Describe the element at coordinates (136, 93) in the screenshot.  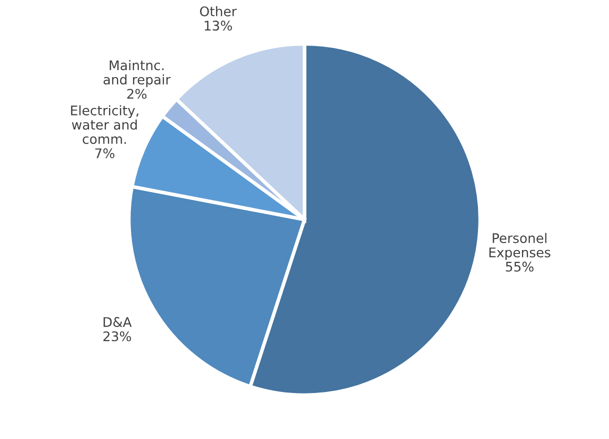
I see `data-label: 2%` at that location.